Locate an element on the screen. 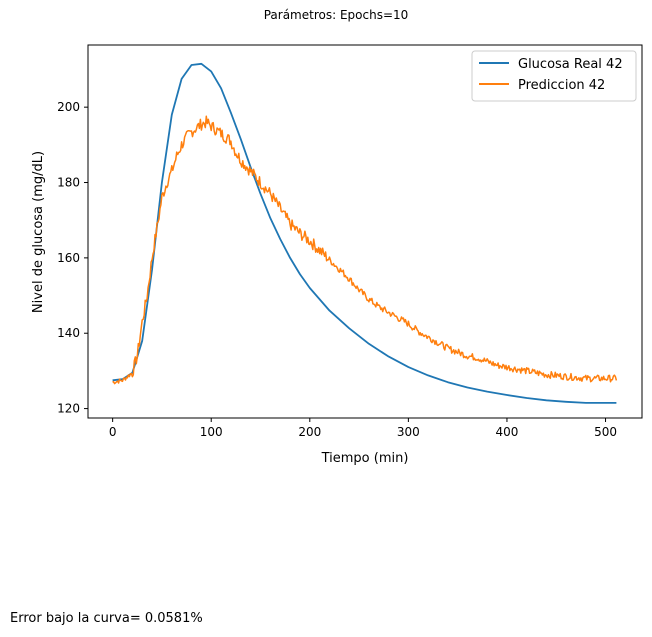 The height and width of the screenshot is (637, 652). error-note: Error bajo la curva= 0.0581% is located at coordinates (106, 618).